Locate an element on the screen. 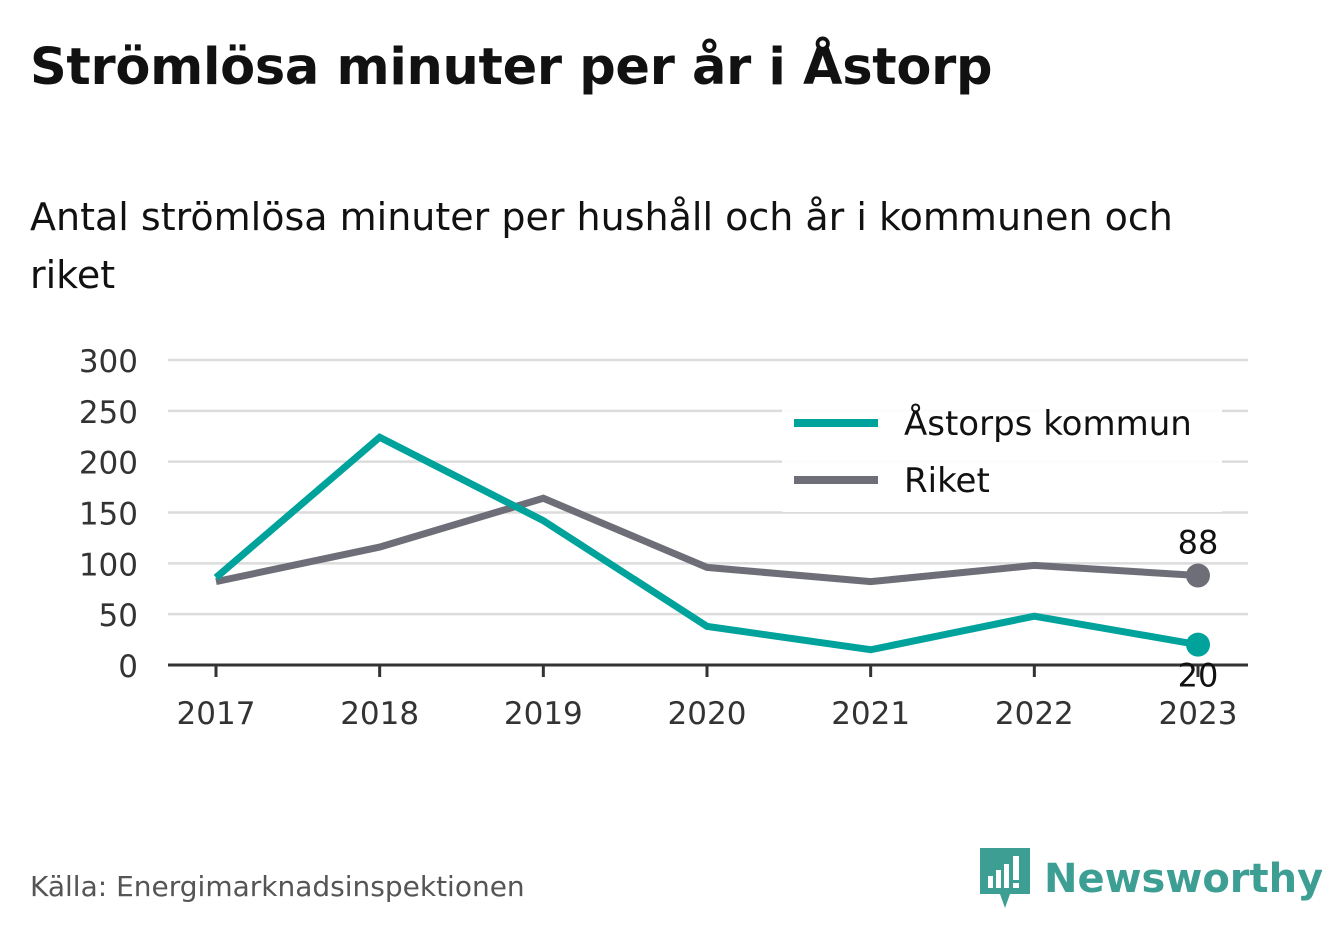 The height and width of the screenshot is (939, 1322). x-tick-label: 2021 is located at coordinates (870, 714).